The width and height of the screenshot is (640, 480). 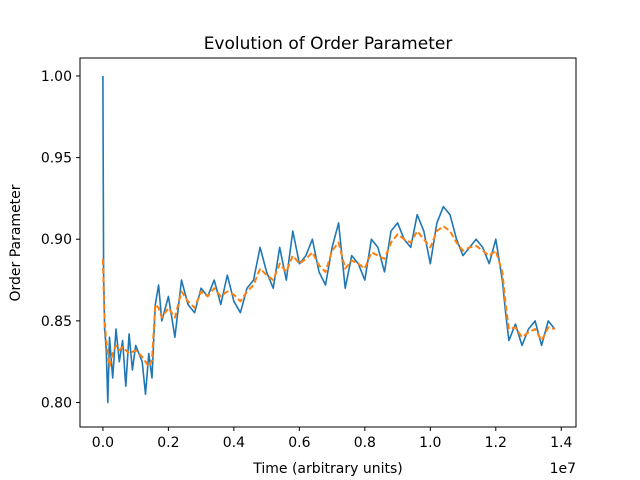 I want to click on x-tick-label: 0.8, so click(x=365, y=443).